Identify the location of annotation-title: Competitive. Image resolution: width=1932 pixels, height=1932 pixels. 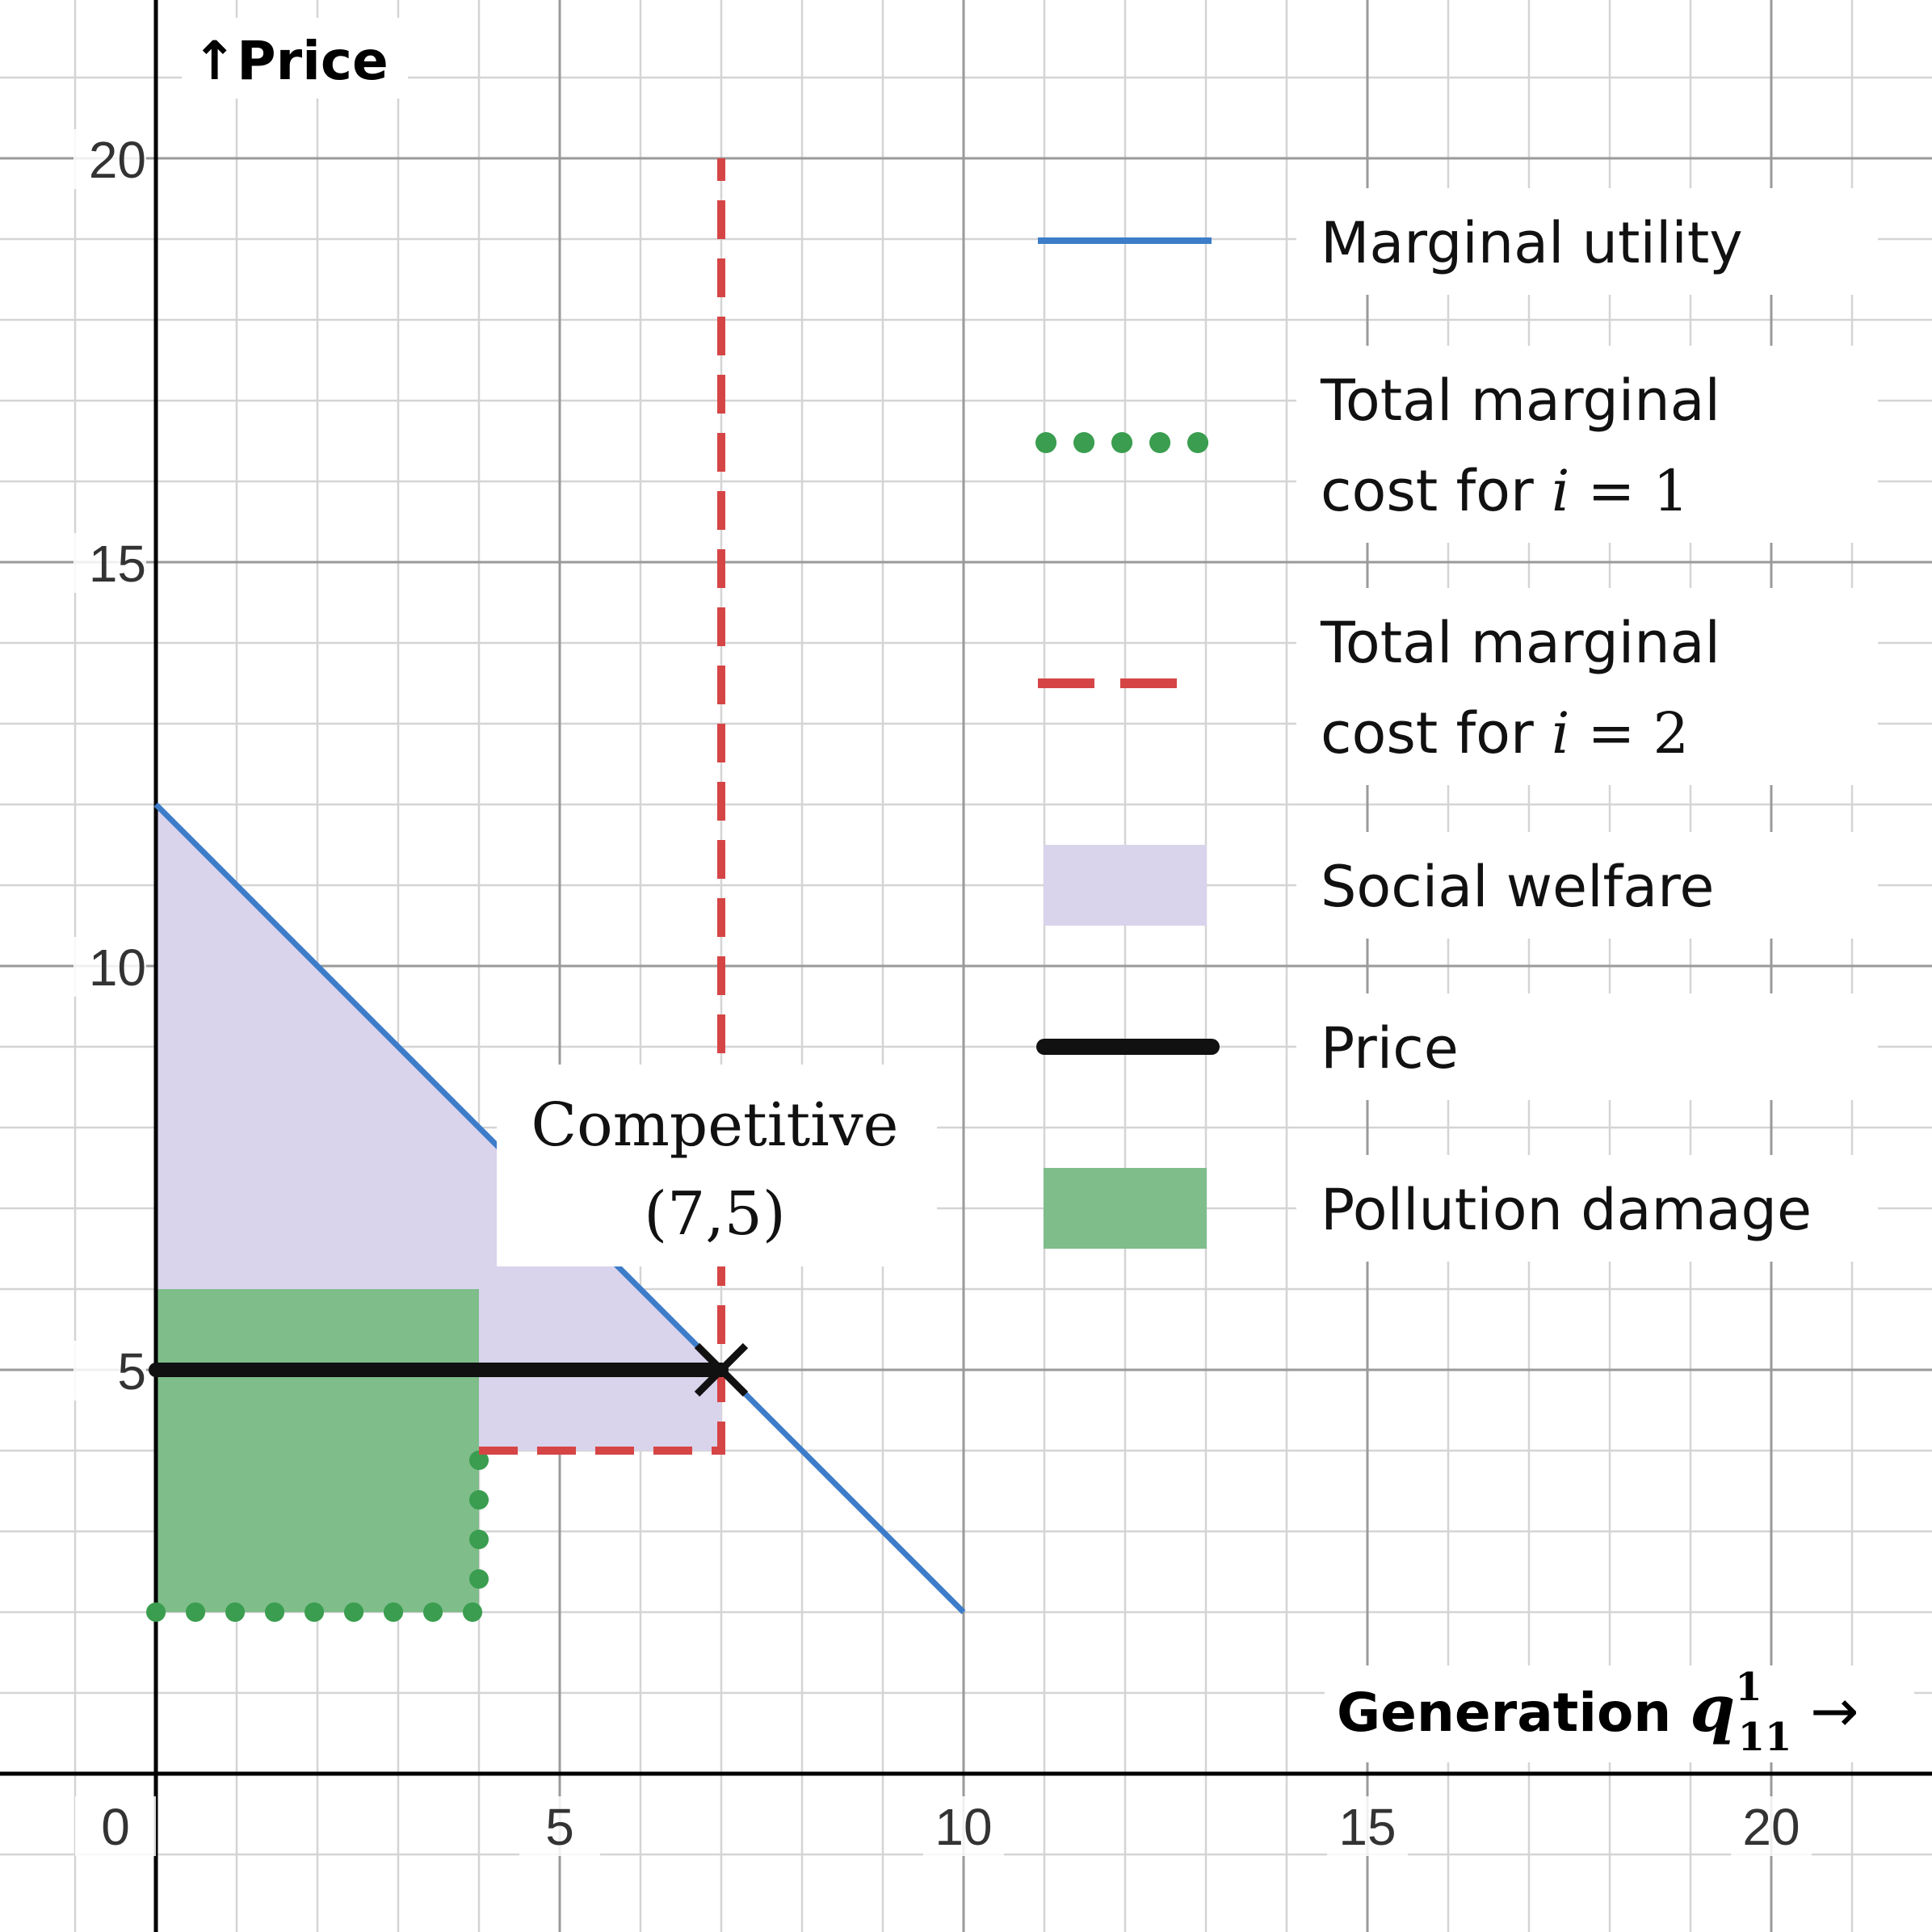
(715, 1125).